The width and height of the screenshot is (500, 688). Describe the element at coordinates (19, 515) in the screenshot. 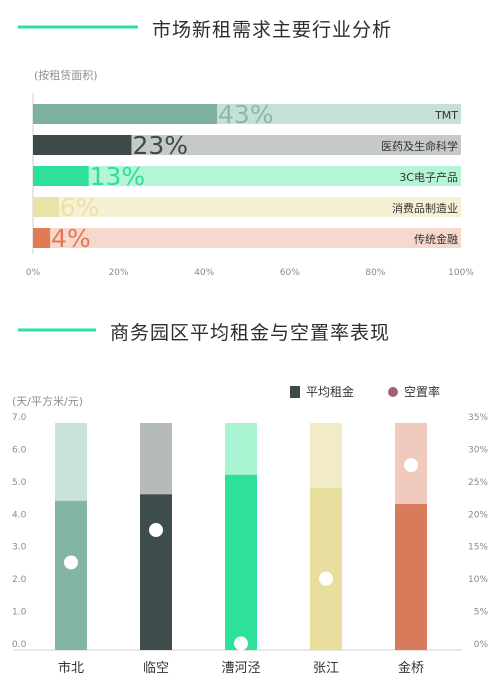

I see `y-tick-label: 4.0` at that location.